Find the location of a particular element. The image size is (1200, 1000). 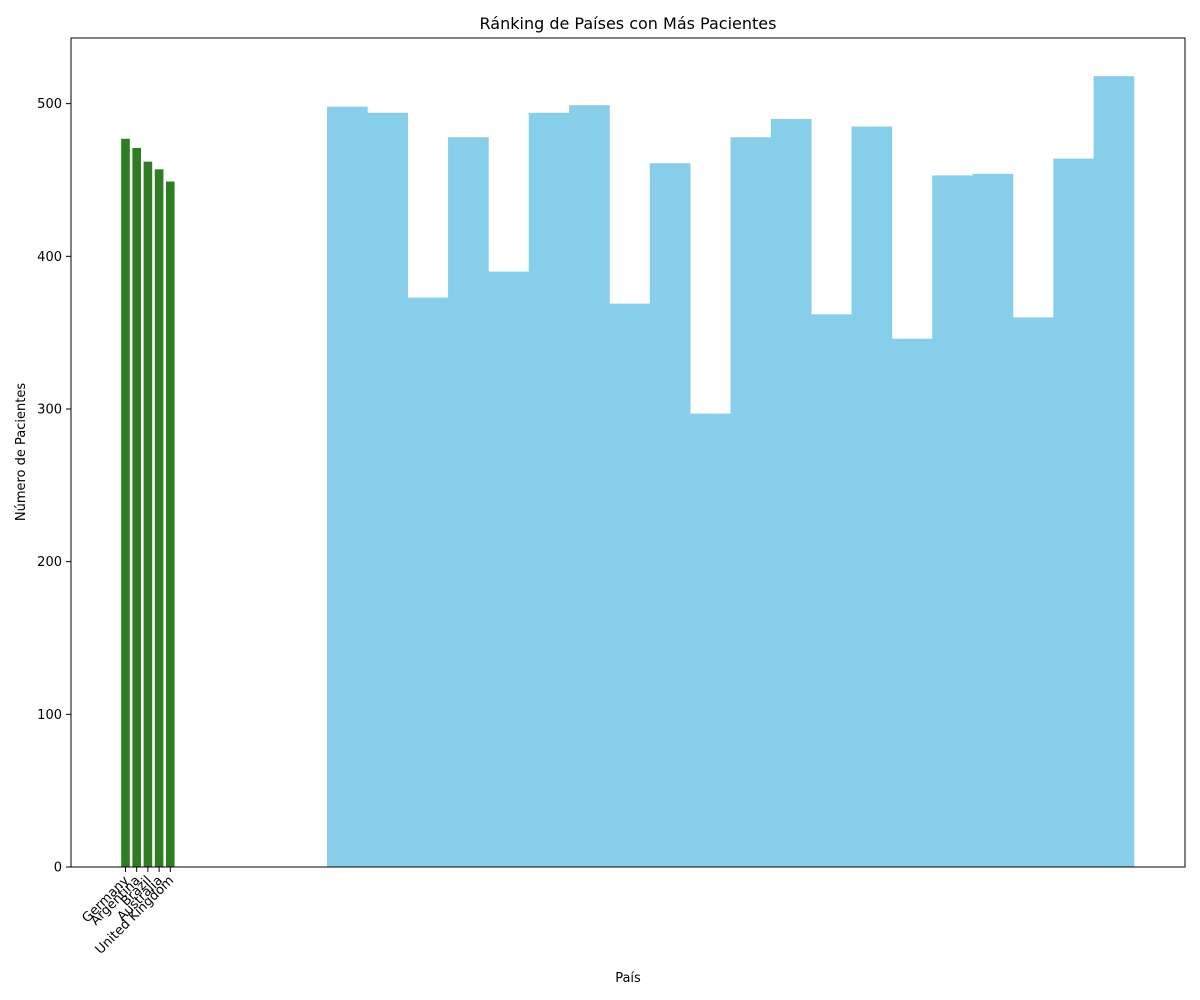

y-tick-label: 0 is located at coordinates (58, 868).